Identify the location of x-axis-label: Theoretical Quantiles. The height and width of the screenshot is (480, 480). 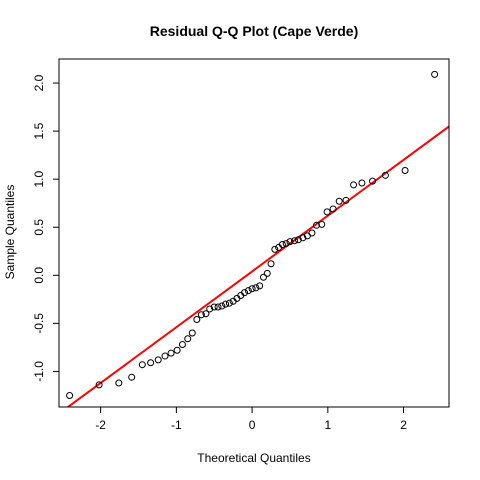
(253, 458).